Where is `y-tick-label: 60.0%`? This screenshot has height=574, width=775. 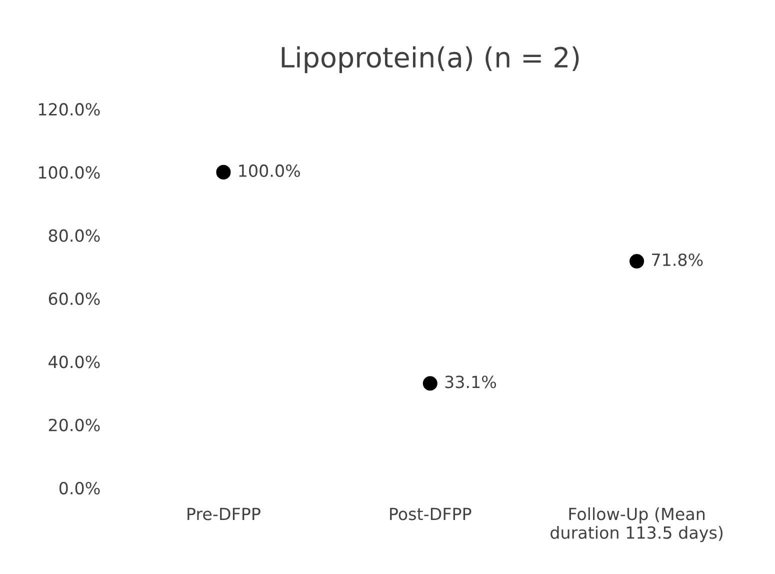
y-tick-label: 60.0% is located at coordinates (74, 299).